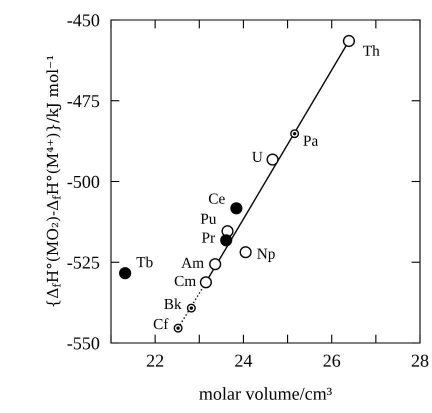 This screenshot has height=413, width=432. Describe the element at coordinates (216, 199) in the screenshot. I see `annotation: Ce` at that location.